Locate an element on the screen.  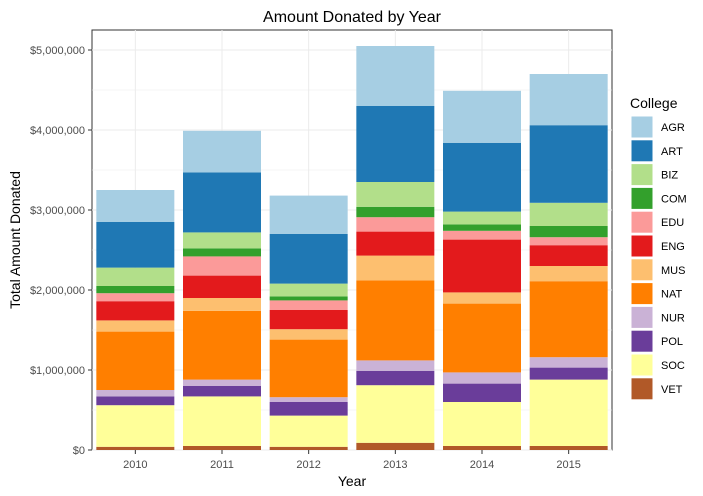
bar-segment-soc-2013 is located at coordinates (395, 414).